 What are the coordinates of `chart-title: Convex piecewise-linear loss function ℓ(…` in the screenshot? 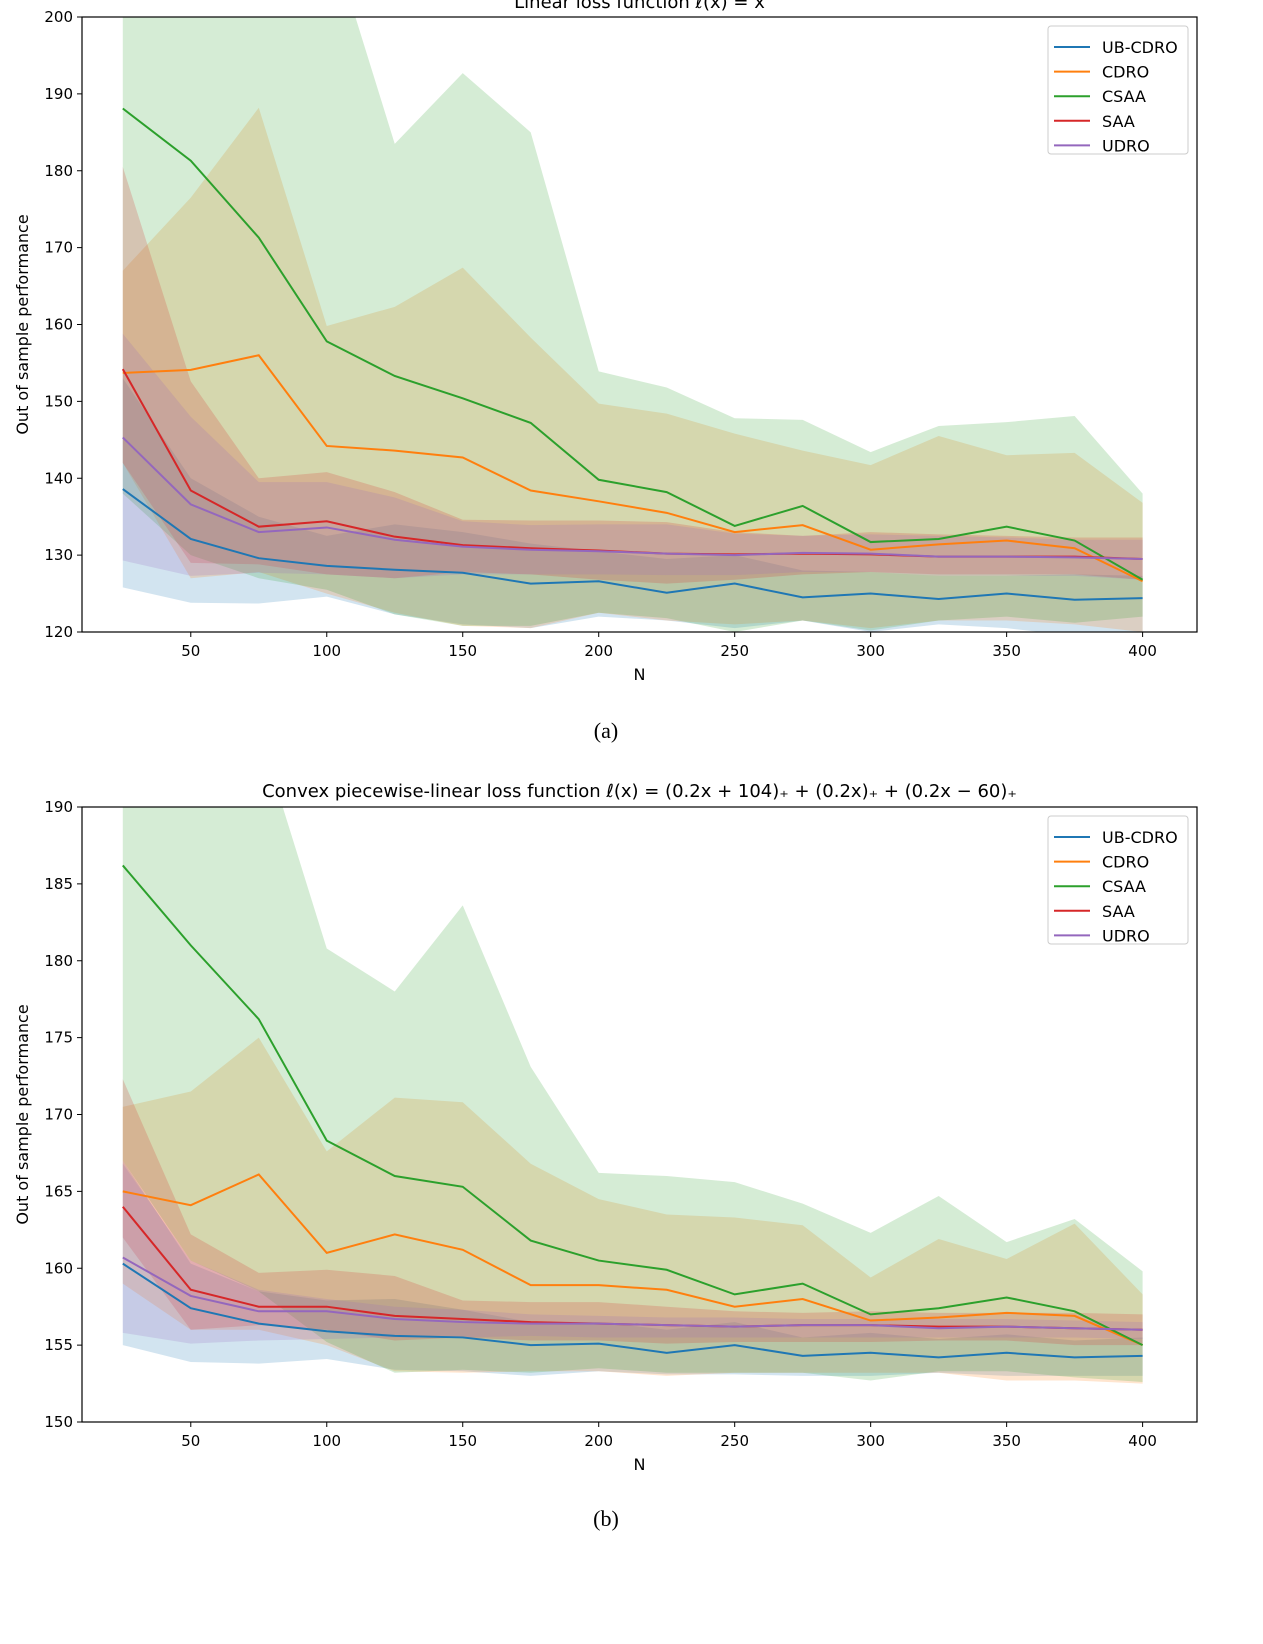 It's located at (639, 791).